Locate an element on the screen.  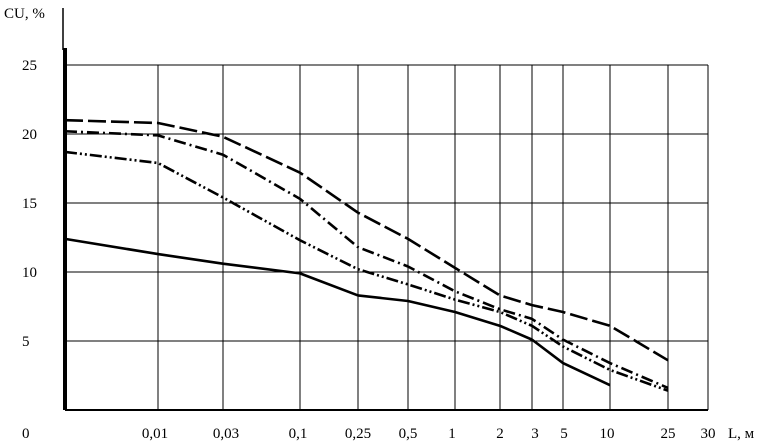
y-tick-label: 10 is located at coordinates (29, 273).